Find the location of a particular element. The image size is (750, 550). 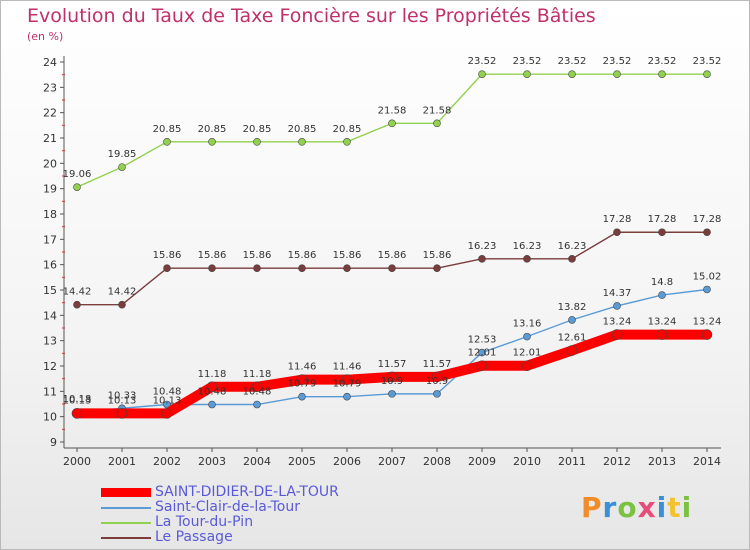

data-label: 10.9 is located at coordinates (437, 381).